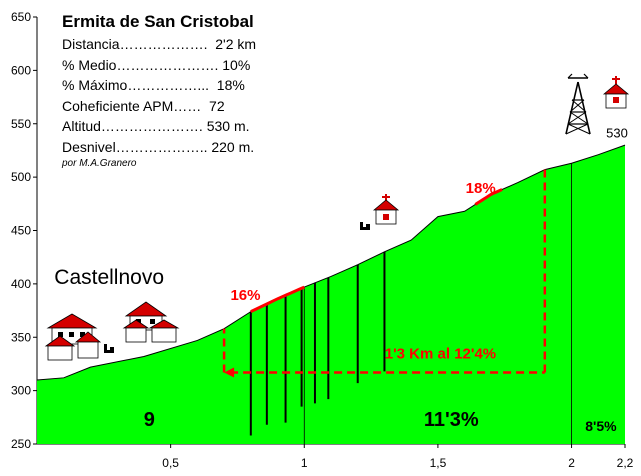 The width and height of the screenshot is (641, 476). Describe the element at coordinates (571, 463) in the screenshot. I see `x-tick-label: 2` at that location.